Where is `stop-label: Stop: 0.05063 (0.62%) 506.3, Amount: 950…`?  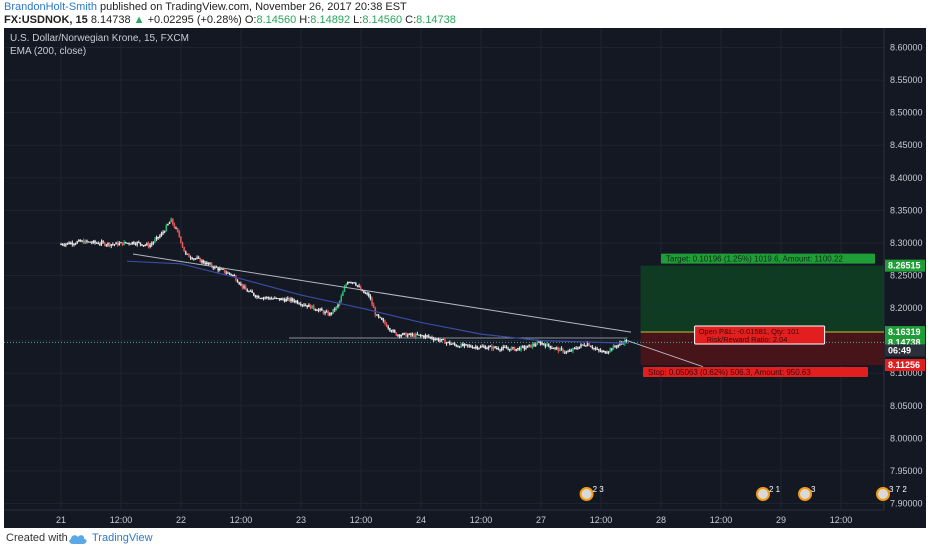
stop-label: Stop: 0.05063 (0.62%) 506.3, Amount: 950… is located at coordinates (729, 372).